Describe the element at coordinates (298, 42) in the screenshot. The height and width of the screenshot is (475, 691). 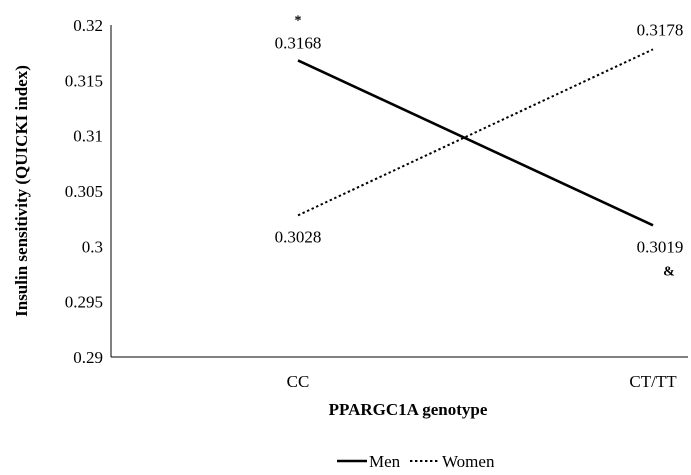
I see `data-label: 0.3168` at that location.